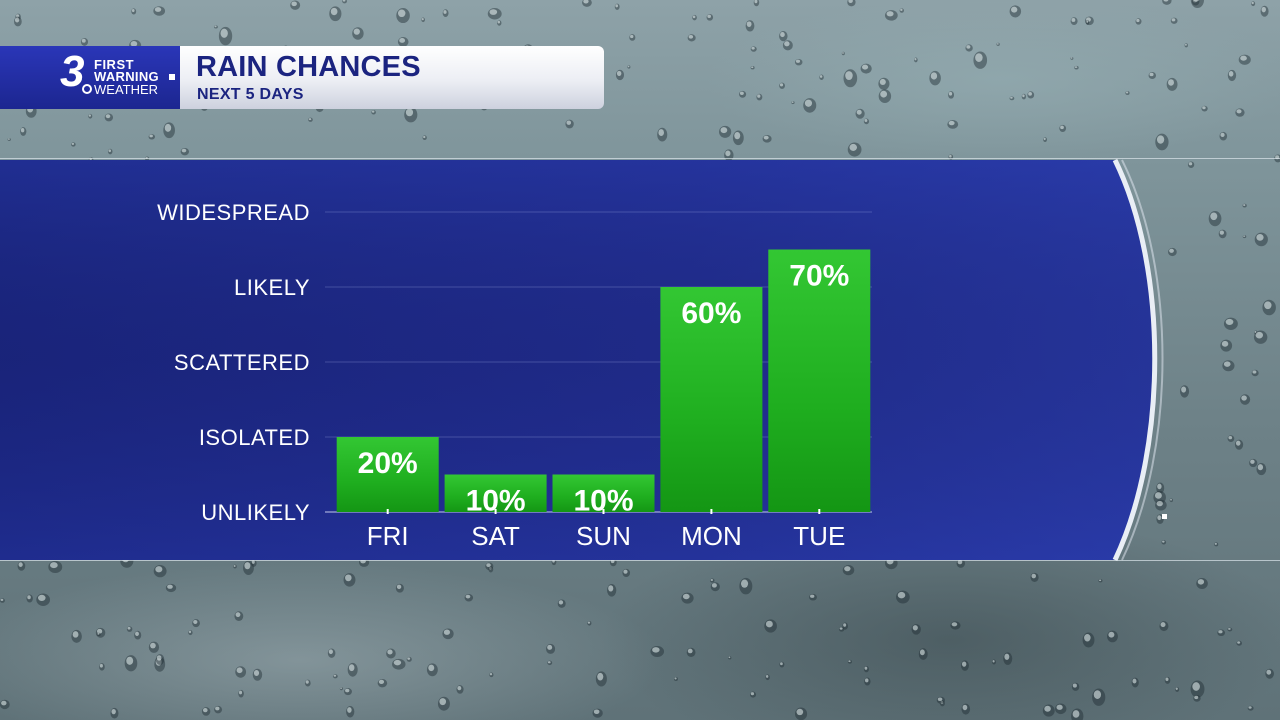 The height and width of the screenshot is (720, 1280). Describe the element at coordinates (711, 536) in the screenshot. I see `x-label-mon: MON` at that location.